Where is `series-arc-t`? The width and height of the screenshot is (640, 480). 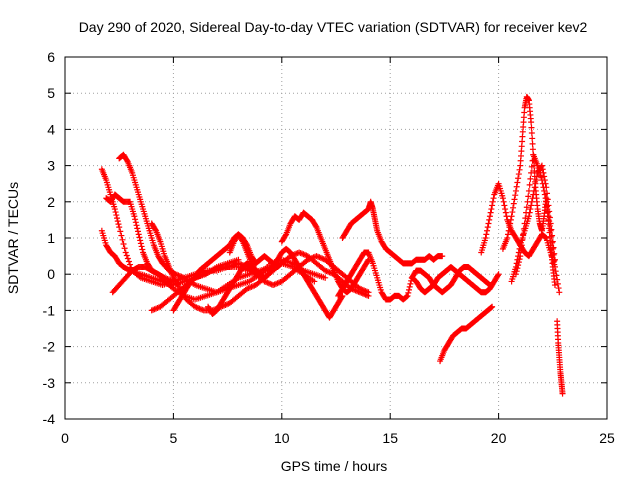
series-arc-t is located at coordinates (560, 357).